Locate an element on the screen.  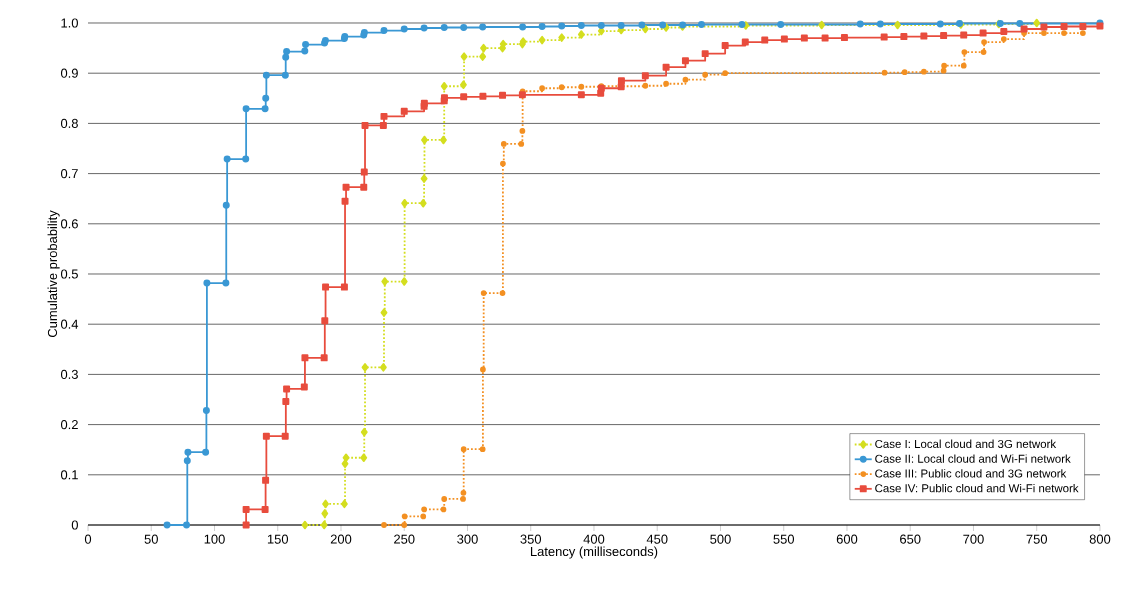
x-tick-label: 400 is located at coordinates (594, 539).